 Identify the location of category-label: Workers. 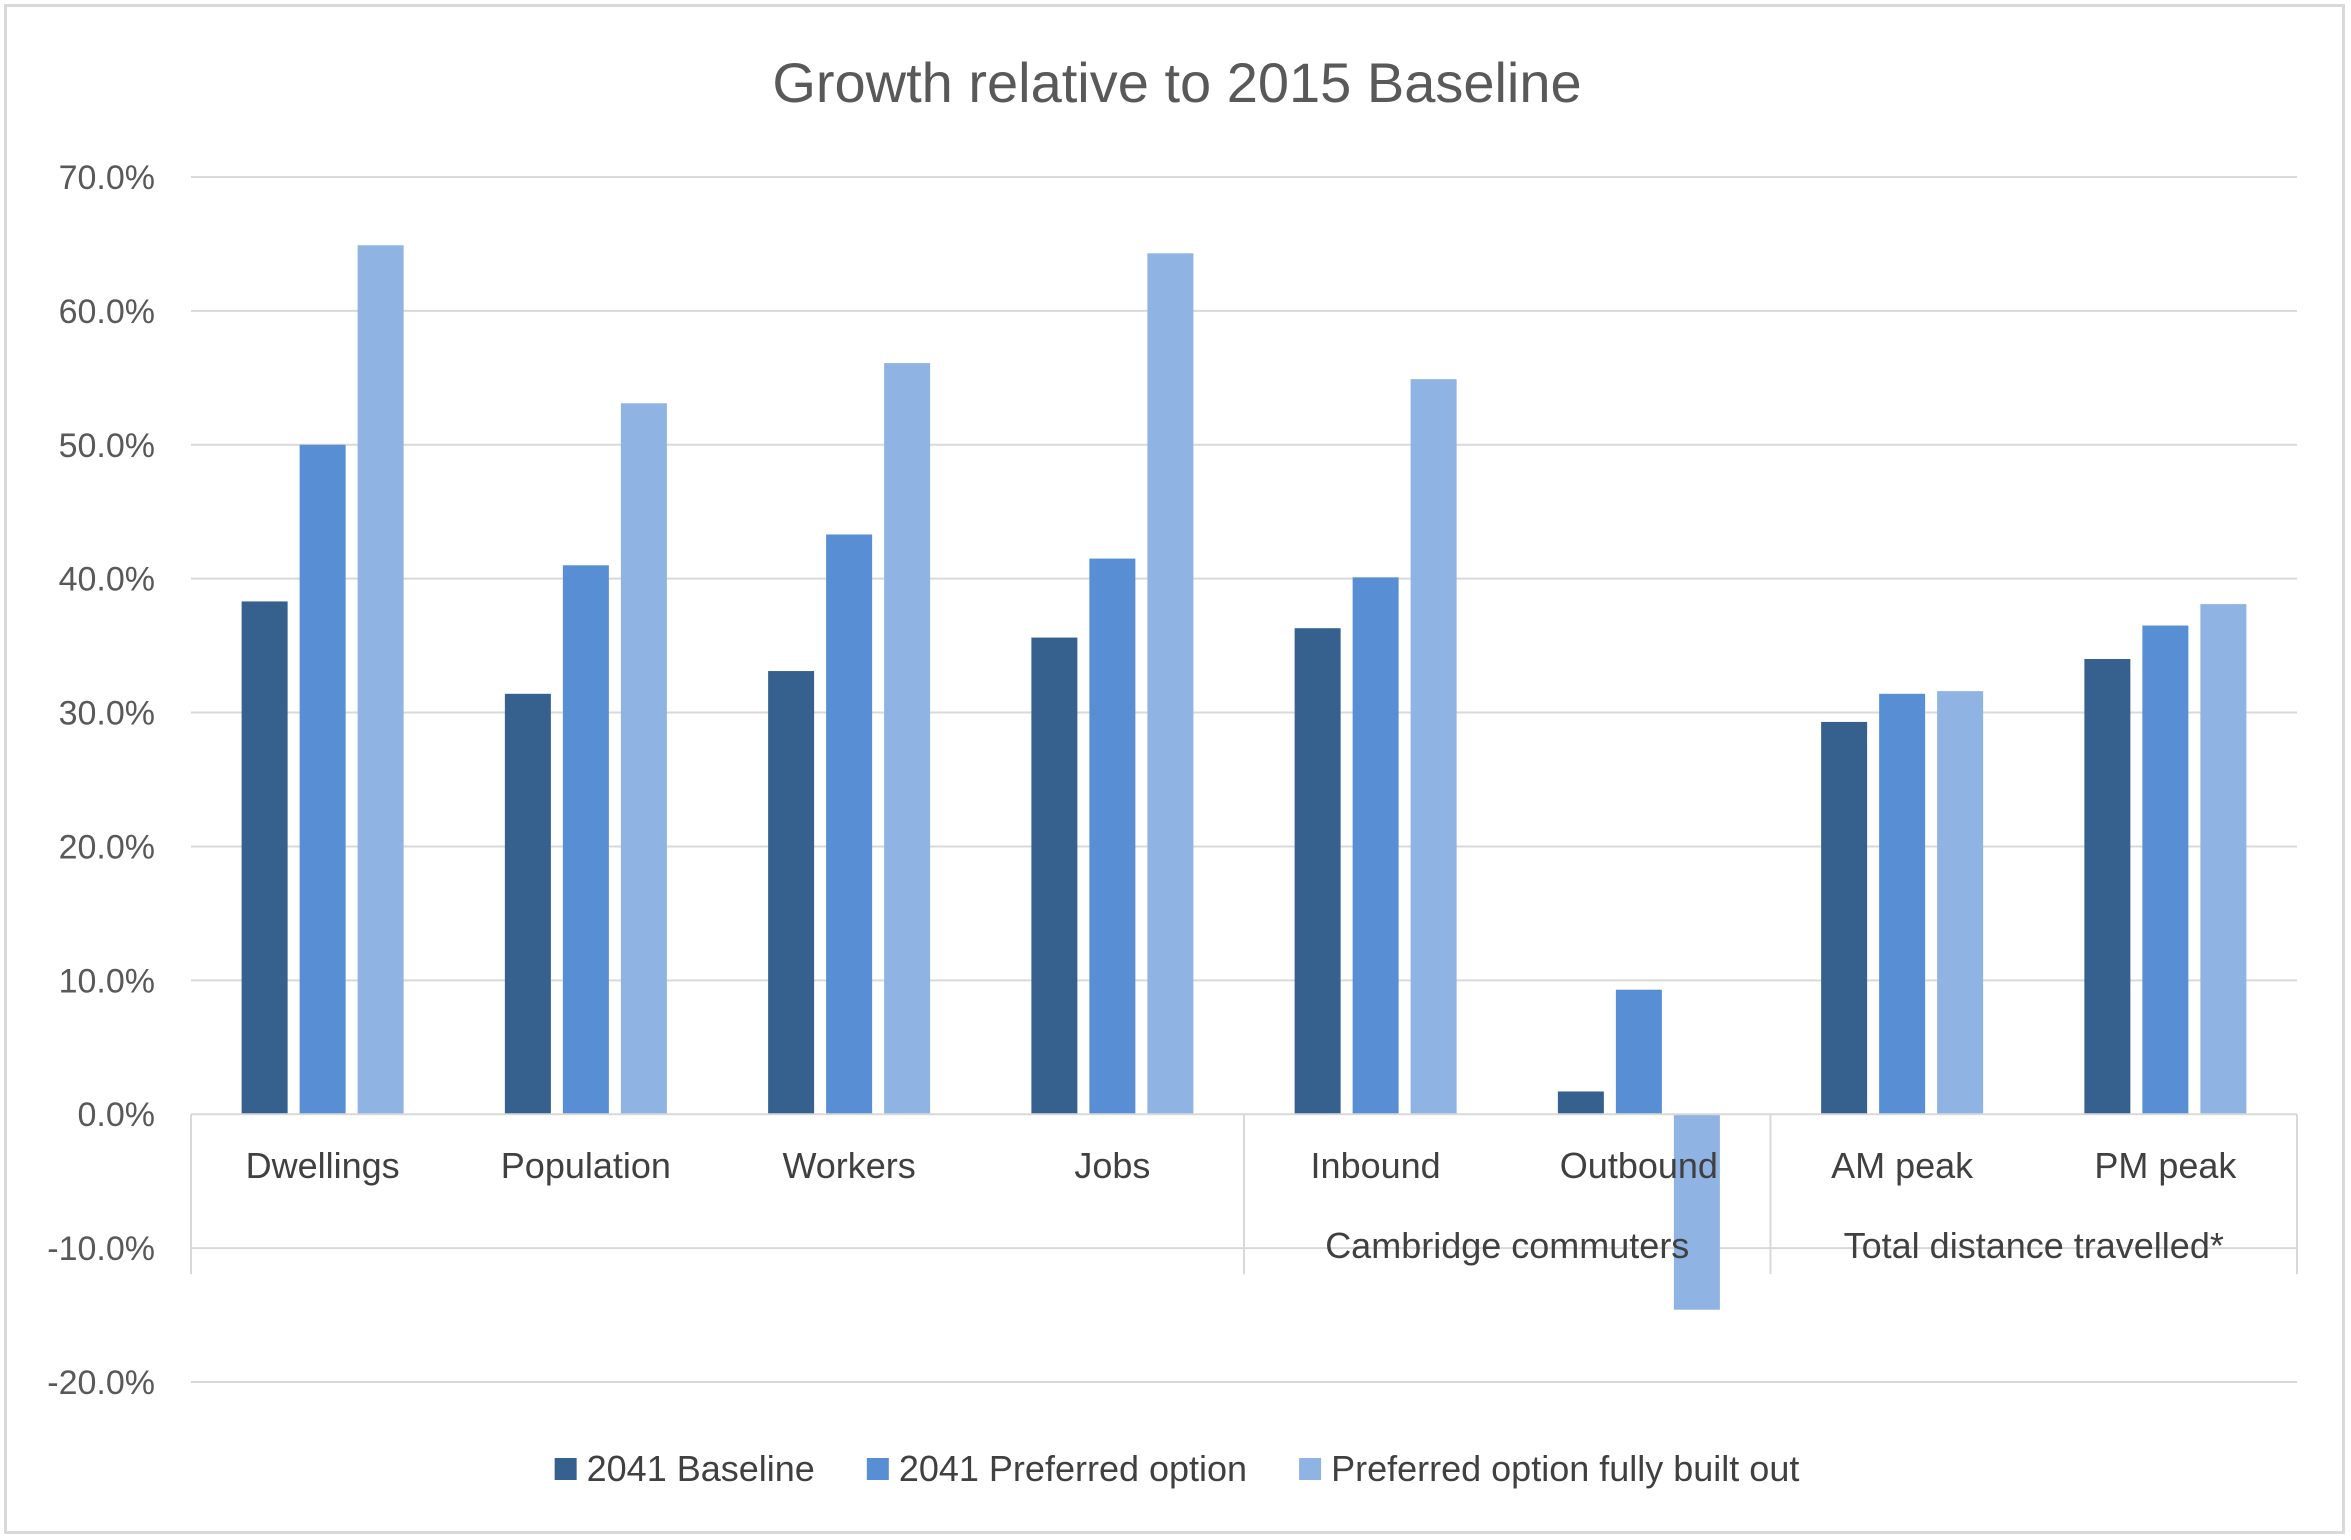
(848, 1165).